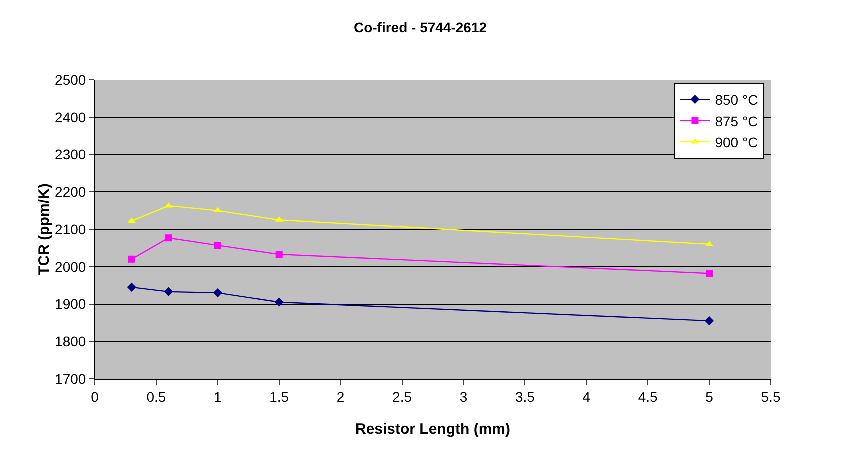  What do you see at coordinates (710, 396) in the screenshot?
I see `x-tick-label: 5` at bounding box center [710, 396].